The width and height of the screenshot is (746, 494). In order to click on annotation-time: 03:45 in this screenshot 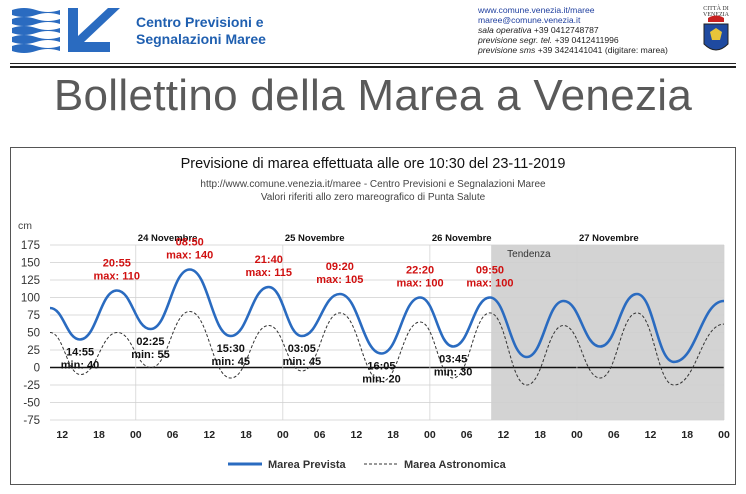, I will do `click(453, 360)`.